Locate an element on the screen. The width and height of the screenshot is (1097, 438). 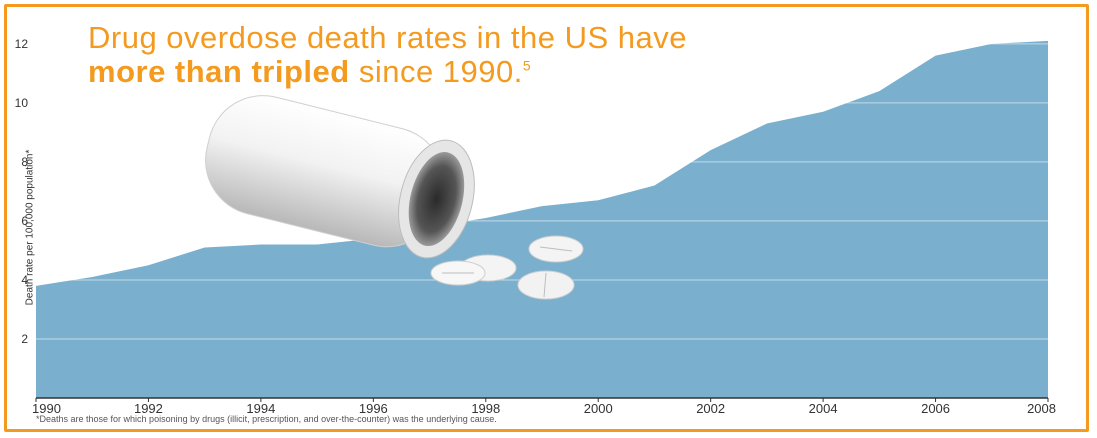
y-tick-label-12: 12 is located at coordinates (22, 44).